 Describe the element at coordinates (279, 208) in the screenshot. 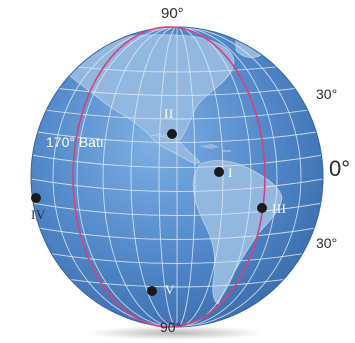

I see `point-label-III: III` at that location.